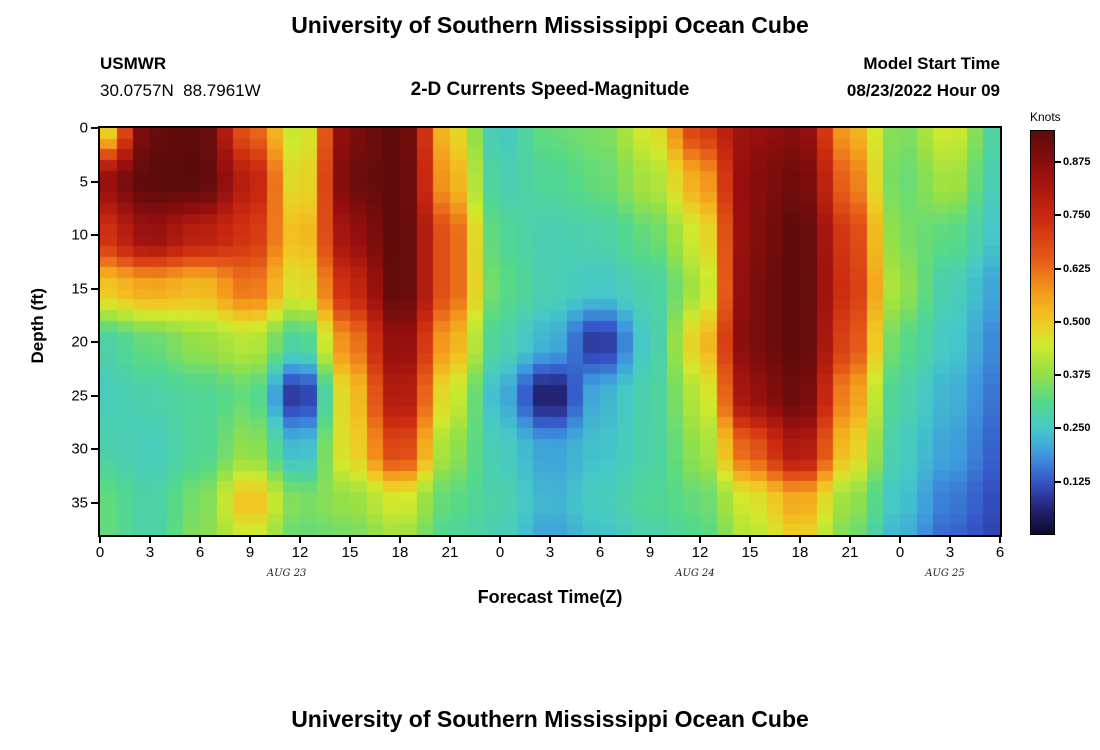 The image size is (1100, 750). What do you see at coordinates (923, 90) in the screenshot?
I see `model-start-time-value: 08/23/2022 Hour 09` at bounding box center [923, 90].